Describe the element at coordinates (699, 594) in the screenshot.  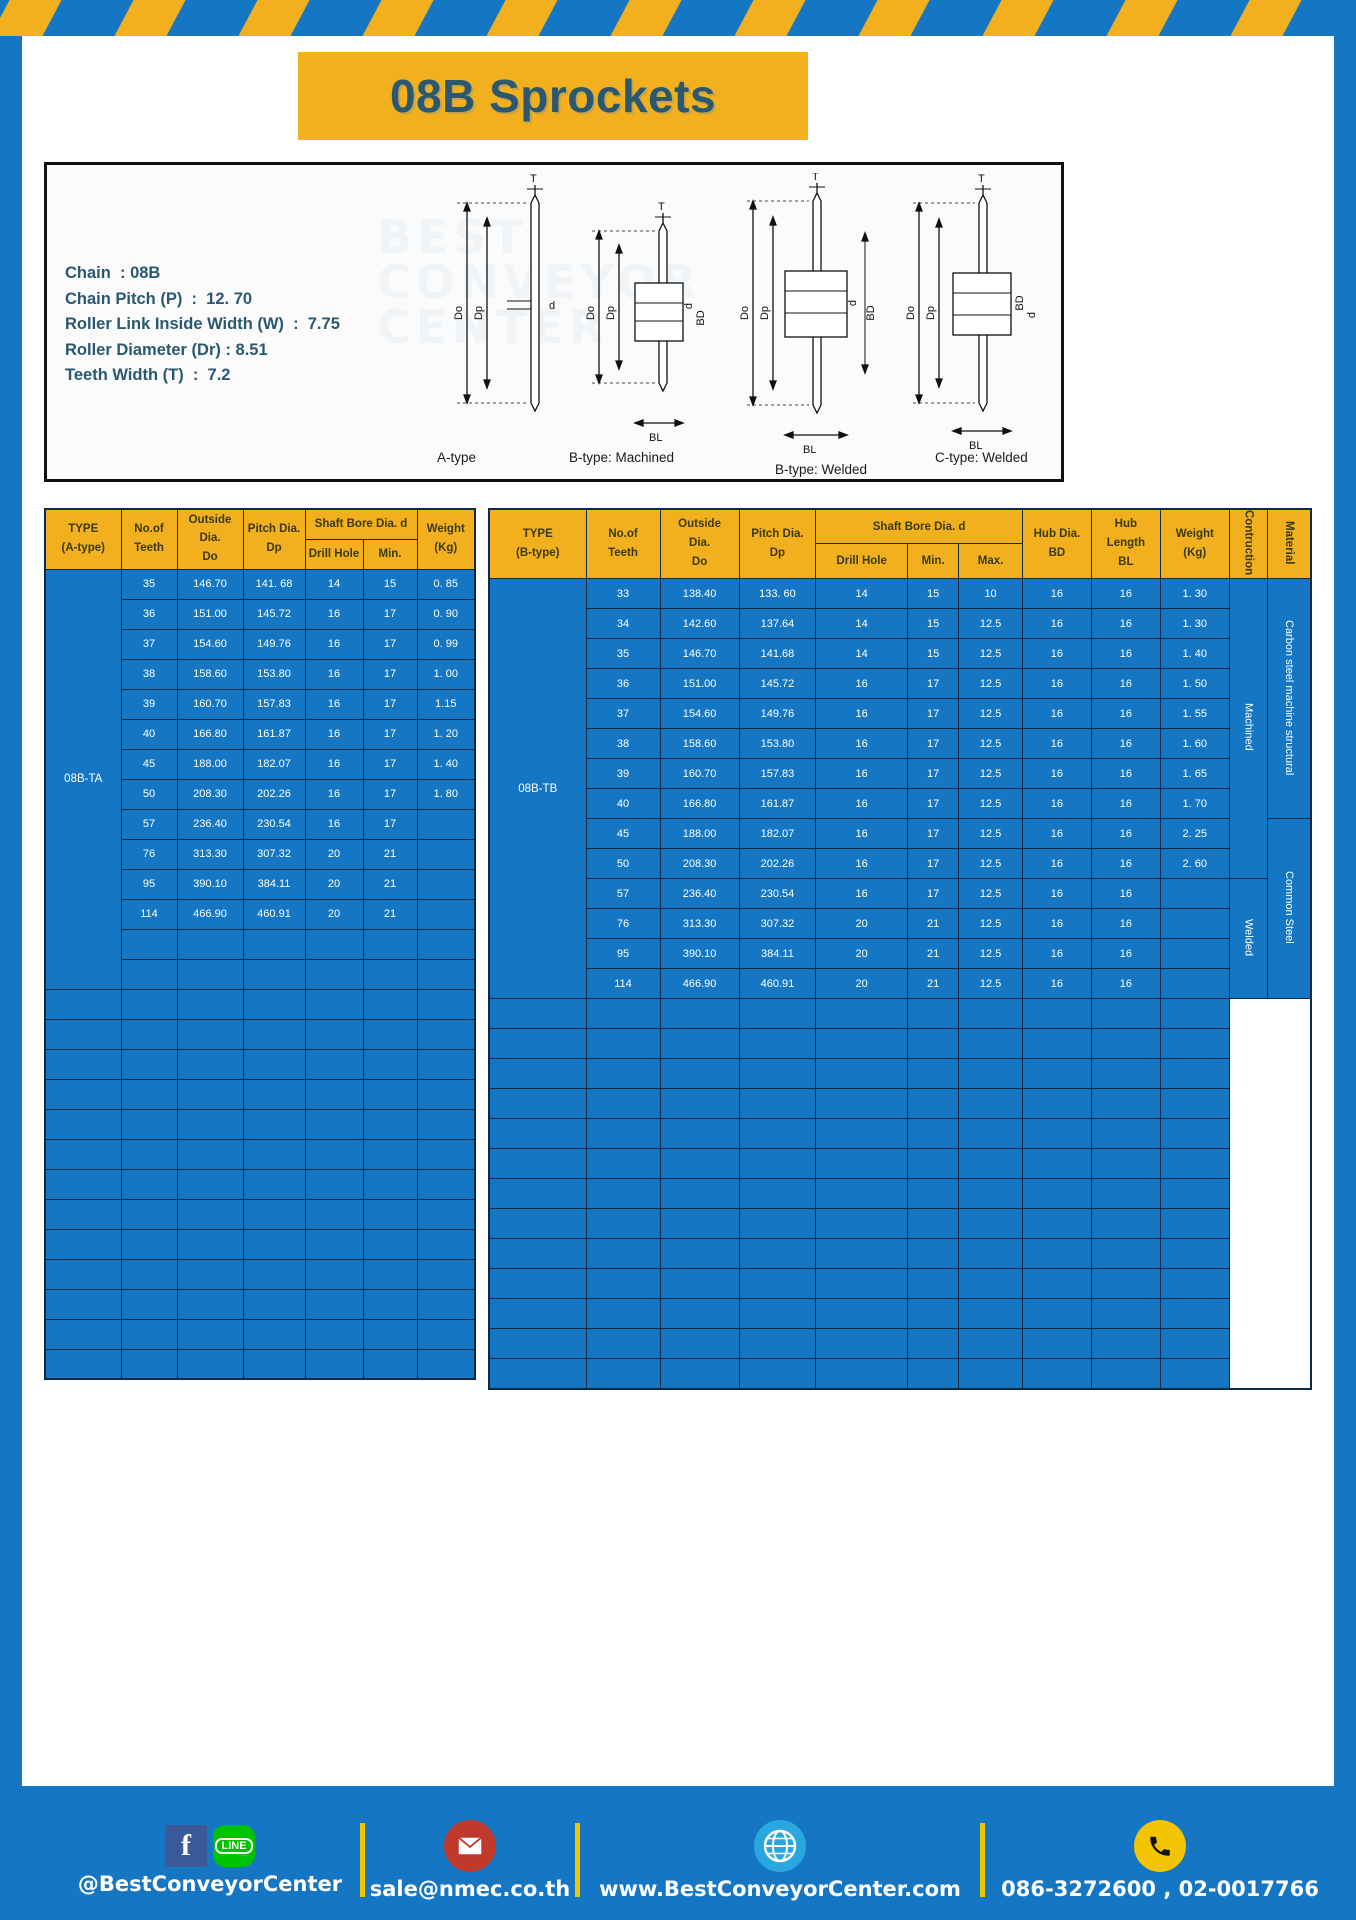
I see `cell-do: 138.40` at that location.